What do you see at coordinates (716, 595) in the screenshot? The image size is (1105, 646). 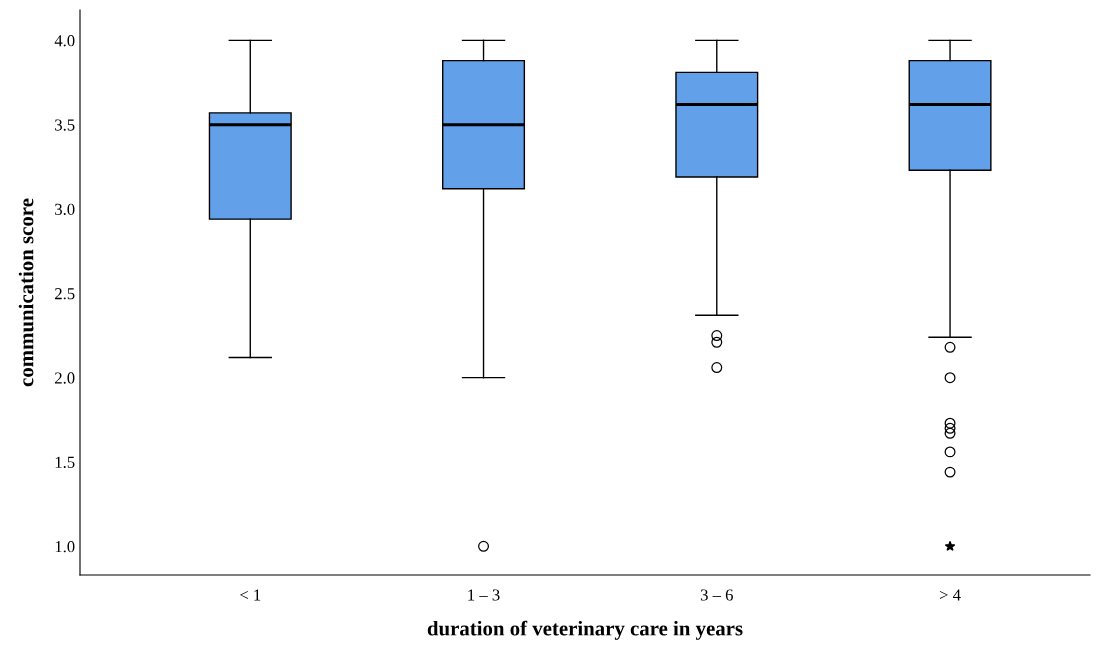 I see `x-tick-label: 3 – 6` at bounding box center [716, 595].